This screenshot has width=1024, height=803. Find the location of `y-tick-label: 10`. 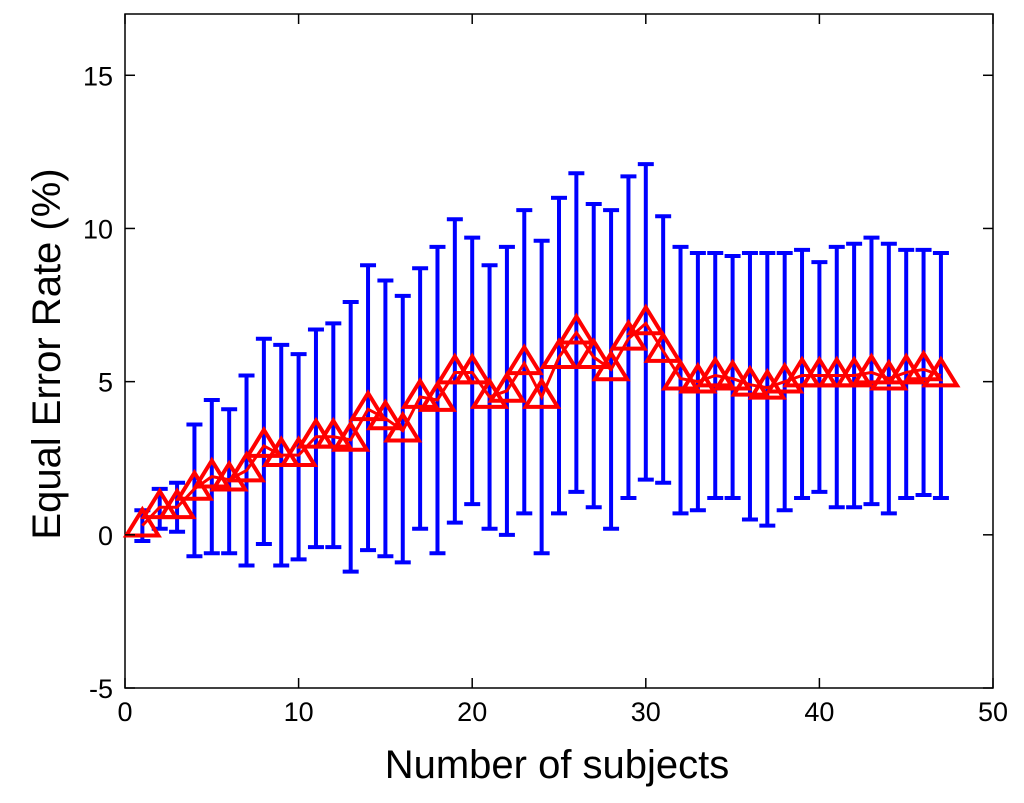

y-tick-label: 10 is located at coordinates (98, 229).